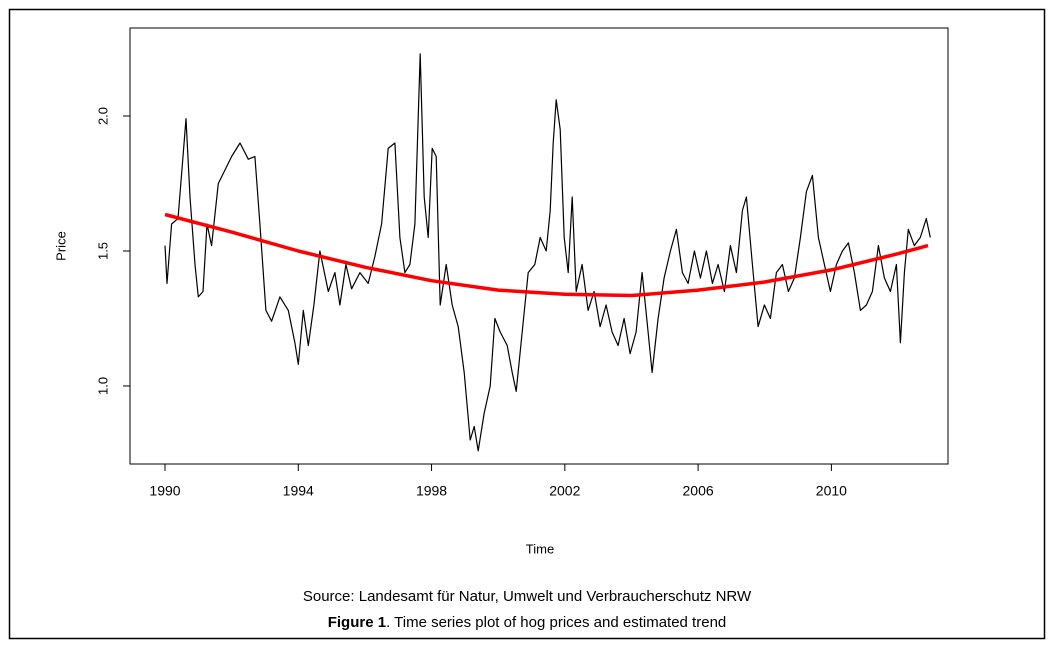 This screenshot has width=1054, height=648. What do you see at coordinates (546, 255) in the screenshot?
I see `series-line` at bounding box center [546, 255].